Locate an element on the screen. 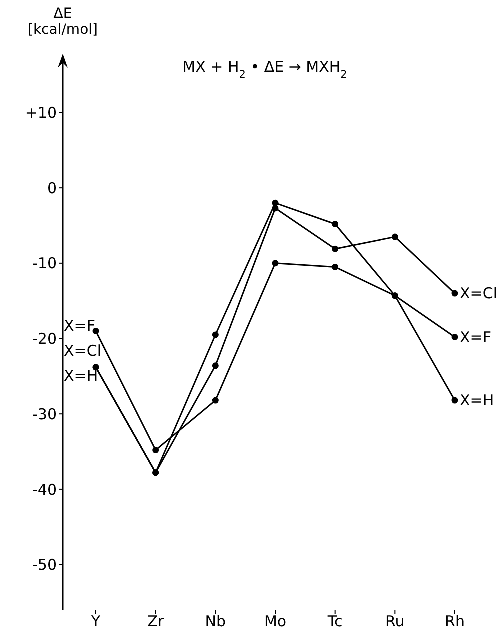 Image resolution: width=500 pixels, height=633 pixels. y-tick-label: -30 is located at coordinates (44, 414).